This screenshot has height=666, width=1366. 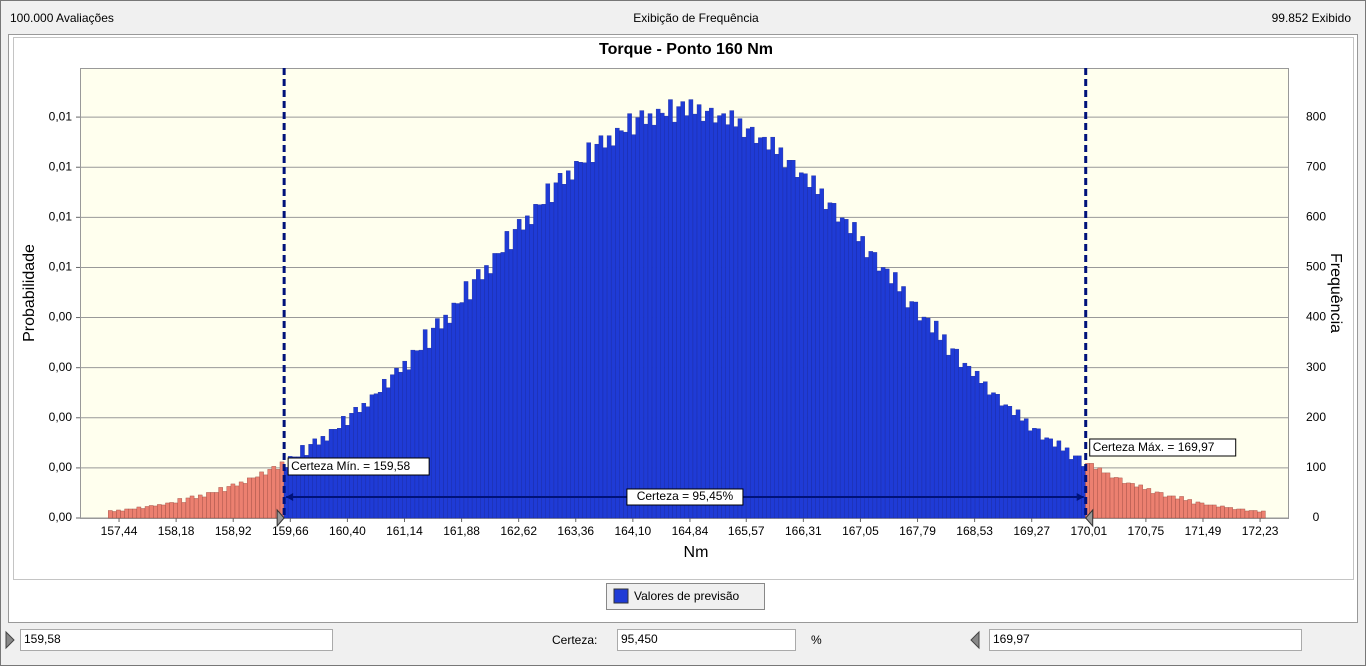 What do you see at coordinates (975, 640) in the screenshot?
I see `max-arrow` at bounding box center [975, 640].